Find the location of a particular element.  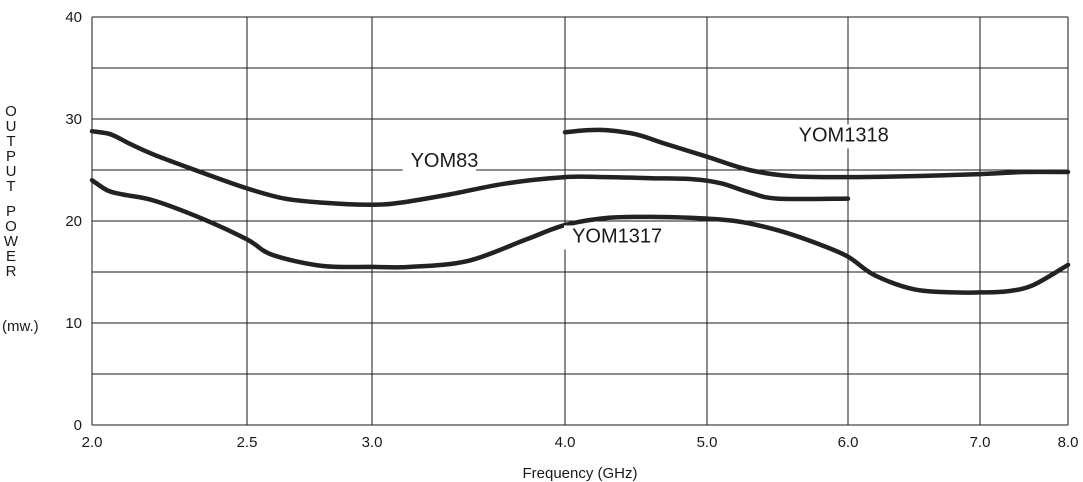

x-tick-label: 4.0 is located at coordinates (565, 442).